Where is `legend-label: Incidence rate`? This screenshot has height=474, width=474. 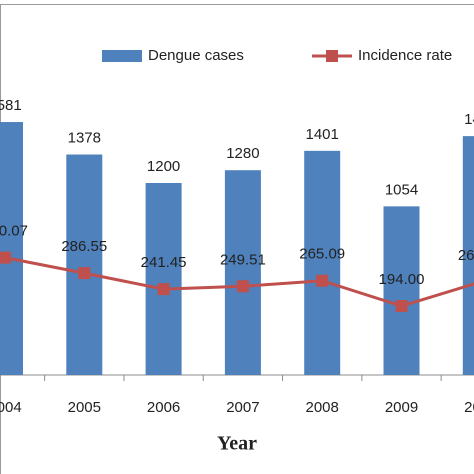 legend-label: Incidence rate is located at coordinates (405, 55).